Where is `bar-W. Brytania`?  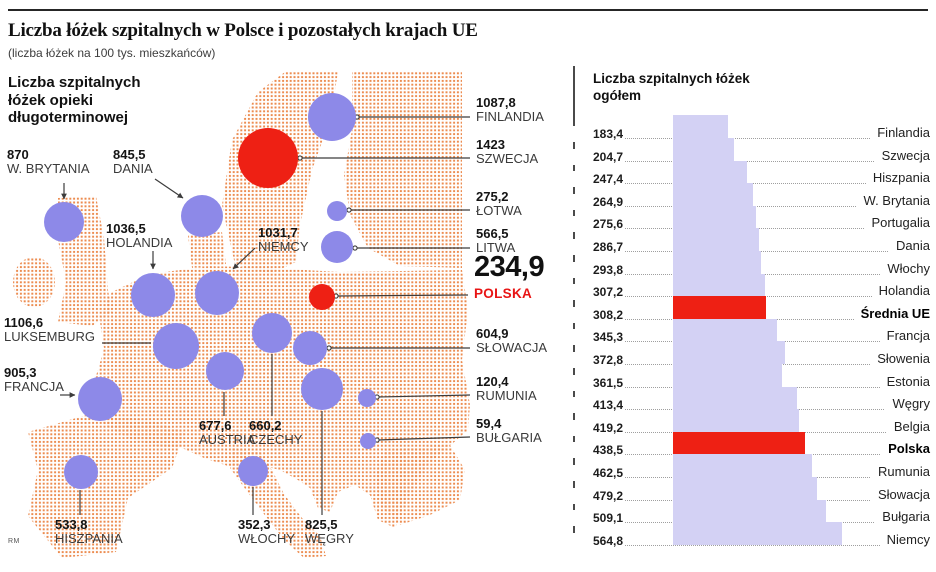 bar-W. Brytania is located at coordinates (713, 194).